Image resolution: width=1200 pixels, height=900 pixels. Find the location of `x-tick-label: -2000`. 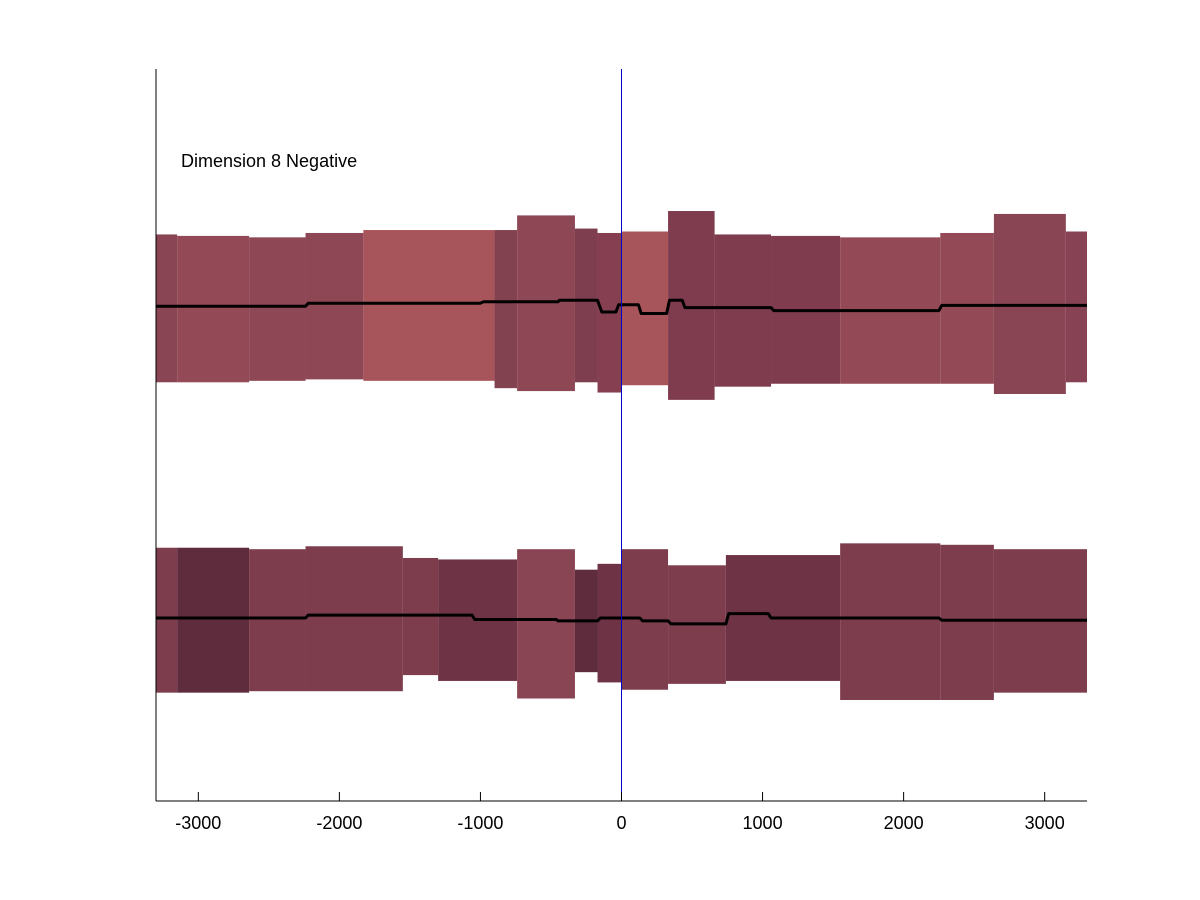

x-tick-label: -2000 is located at coordinates (339, 823).